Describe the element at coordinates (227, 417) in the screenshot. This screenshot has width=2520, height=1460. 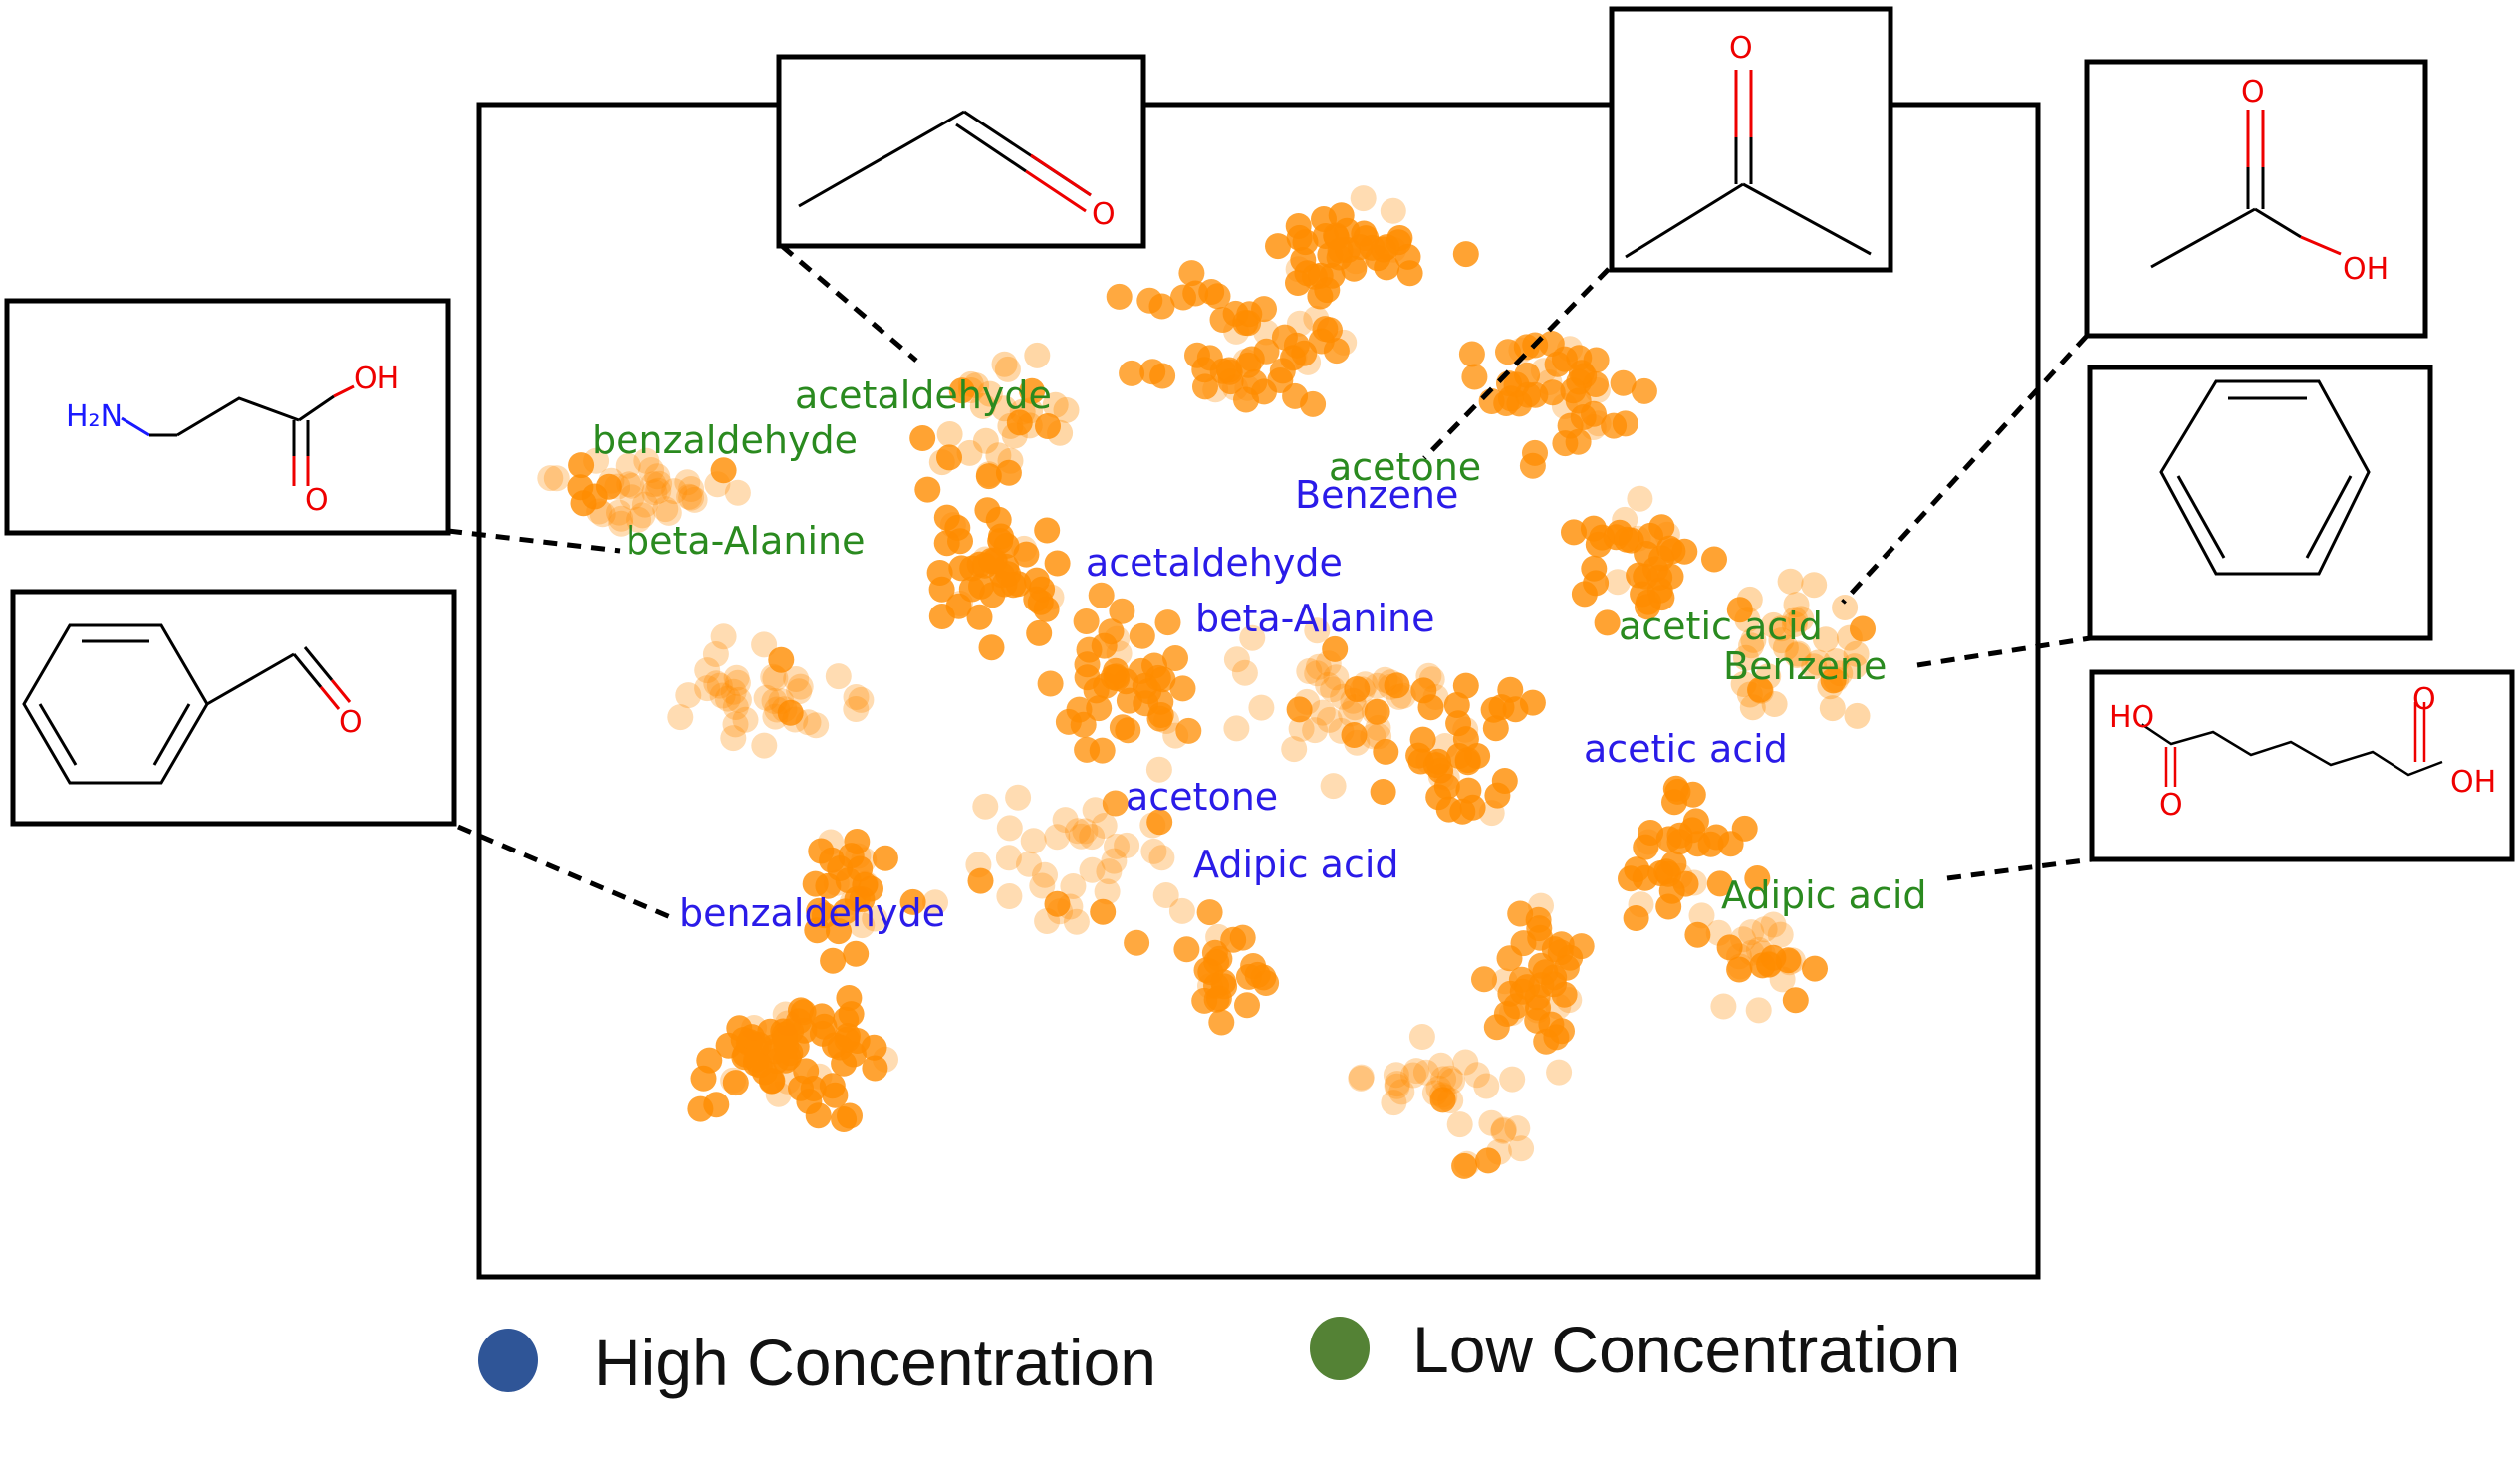
I see `beta-alanine-structure-icon: H₂N OH O` at that location.